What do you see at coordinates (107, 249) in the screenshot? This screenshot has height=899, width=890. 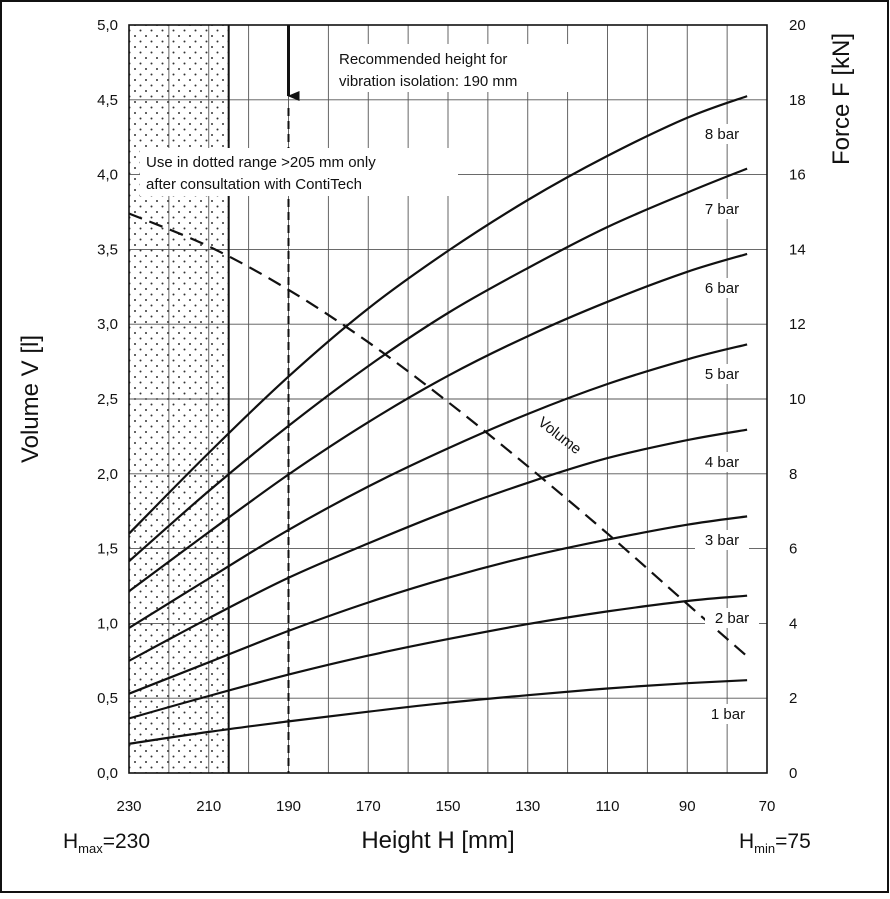 I see `volume-tick-label: 3,5` at bounding box center [107, 249].